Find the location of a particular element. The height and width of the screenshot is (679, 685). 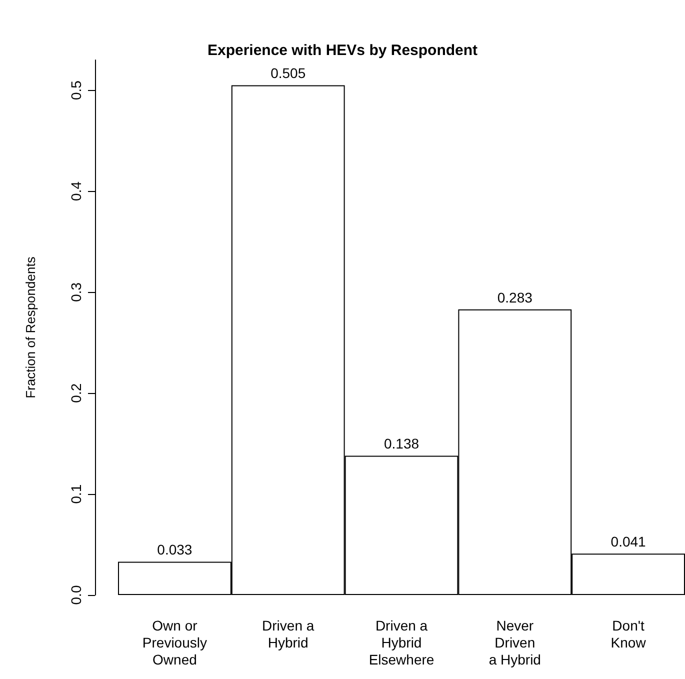

x-tick-label: Own or Previously Owned is located at coordinates (174, 643).